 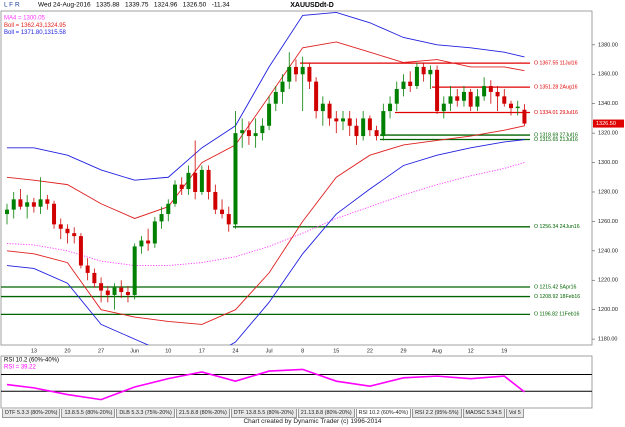 What do you see at coordinates (608, 192) in the screenshot?
I see `y-tick-label: 1280.00` at bounding box center [608, 192].